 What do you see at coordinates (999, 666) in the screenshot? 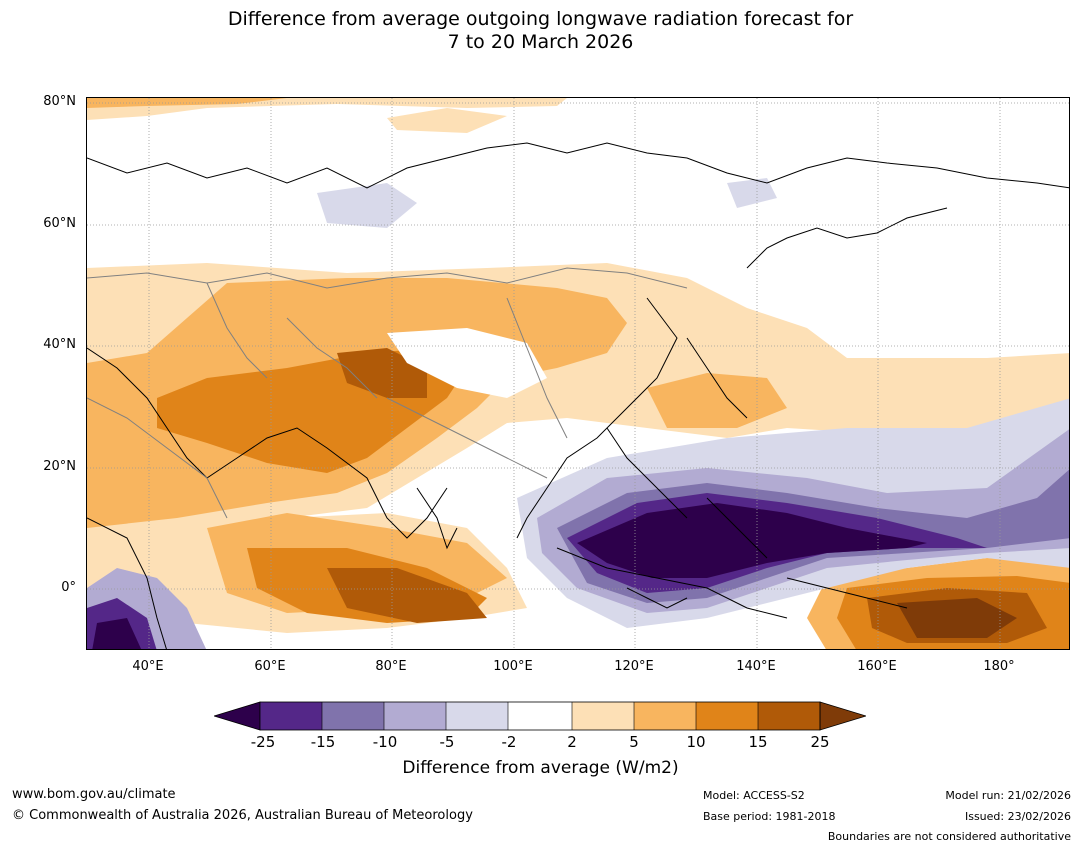
I see `lon-label-180: 180°` at bounding box center [999, 666].